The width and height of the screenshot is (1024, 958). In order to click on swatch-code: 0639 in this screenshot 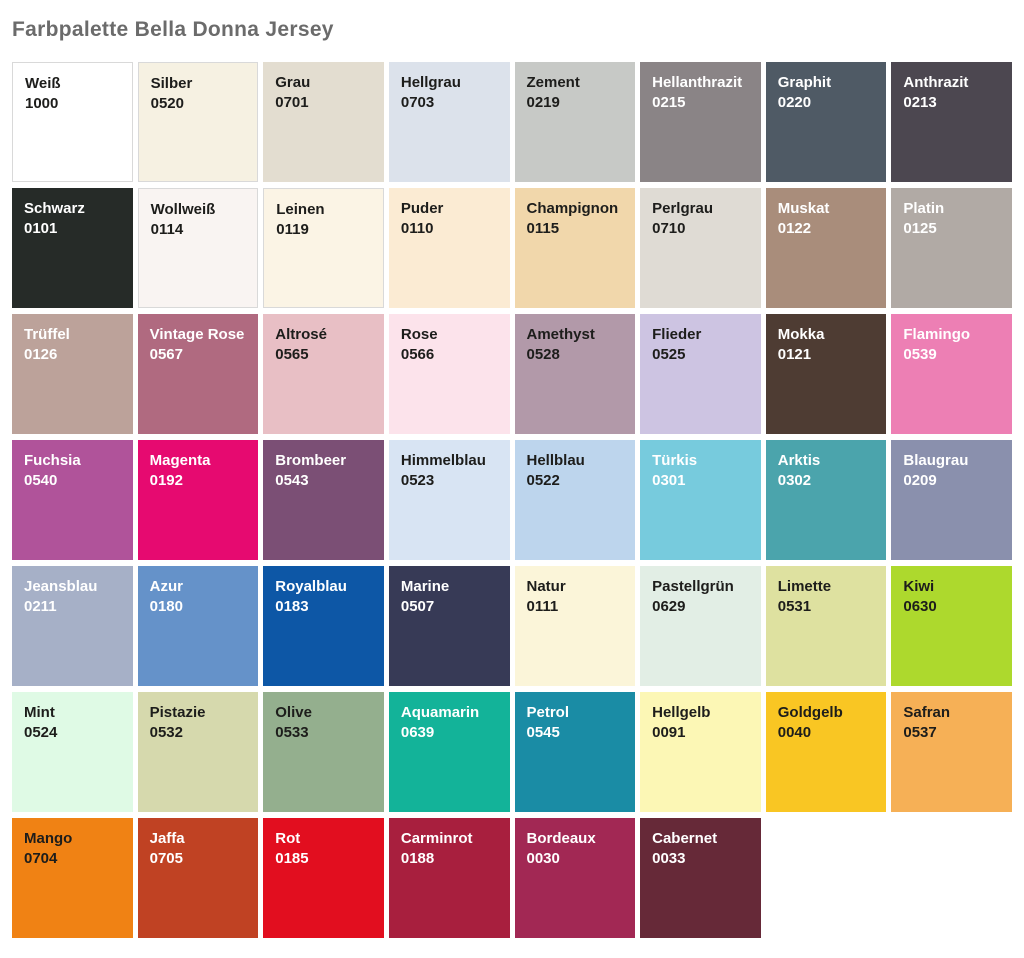, I will do `click(417, 732)`.